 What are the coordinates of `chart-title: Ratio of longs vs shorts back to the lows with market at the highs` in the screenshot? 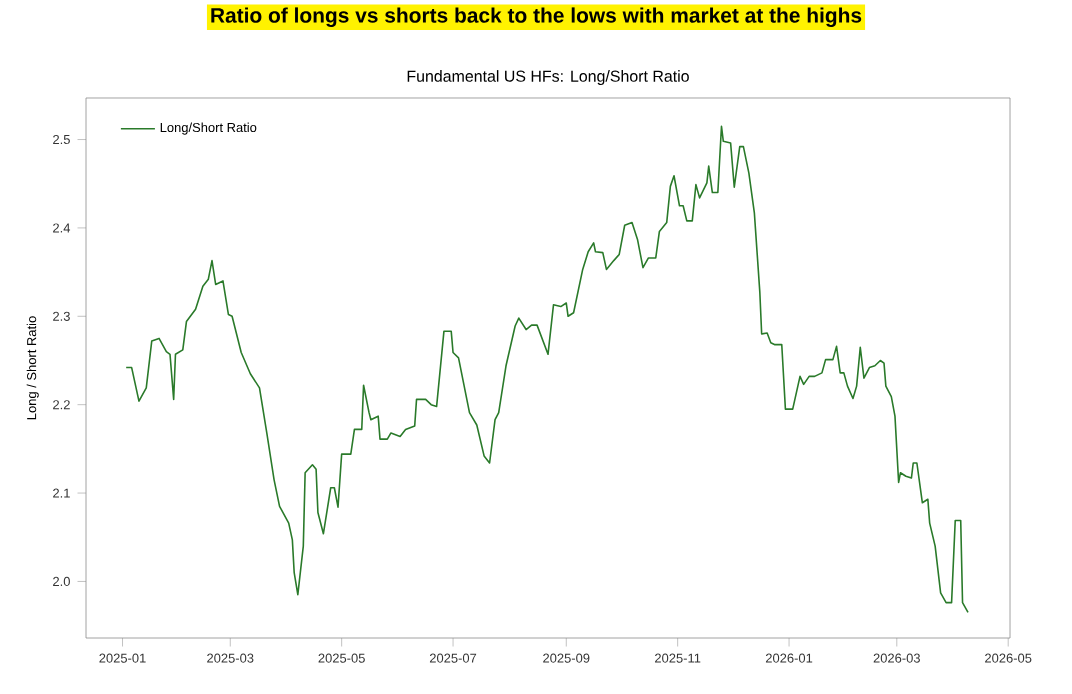 It's located at (536, 17).